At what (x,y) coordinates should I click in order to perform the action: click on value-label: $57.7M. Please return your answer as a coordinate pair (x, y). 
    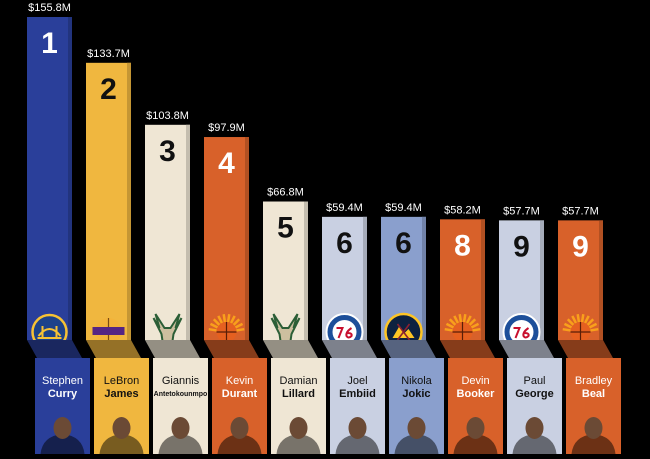
    Looking at the image, I should click on (580, 211).